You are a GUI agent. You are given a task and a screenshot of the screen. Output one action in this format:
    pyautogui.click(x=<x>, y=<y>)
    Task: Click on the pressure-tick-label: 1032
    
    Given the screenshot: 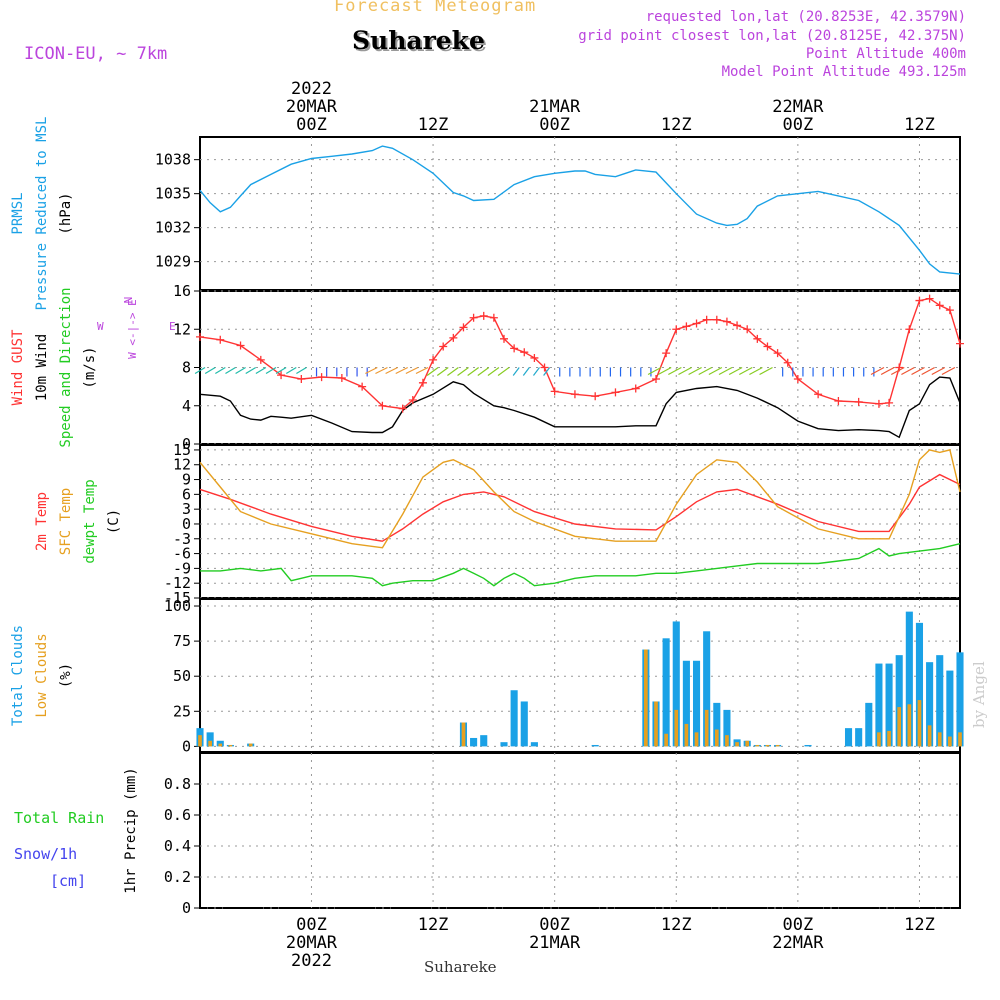 What is the action you would take?
    pyautogui.click(x=173, y=228)
    